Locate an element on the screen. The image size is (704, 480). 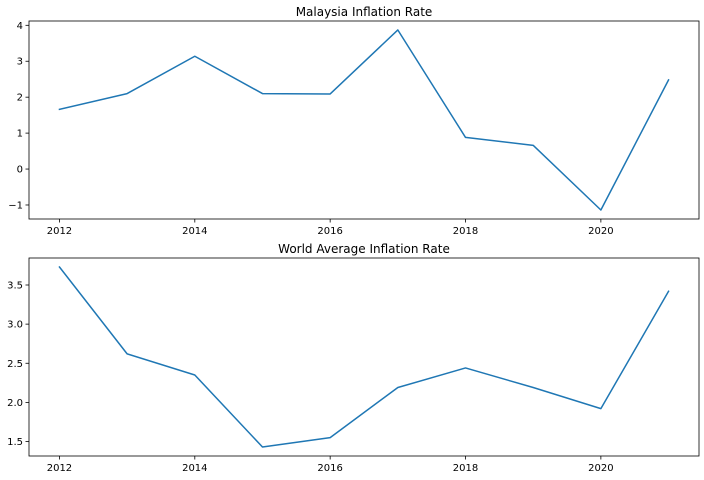
y-tick-label: 3.5 is located at coordinates (15, 286).